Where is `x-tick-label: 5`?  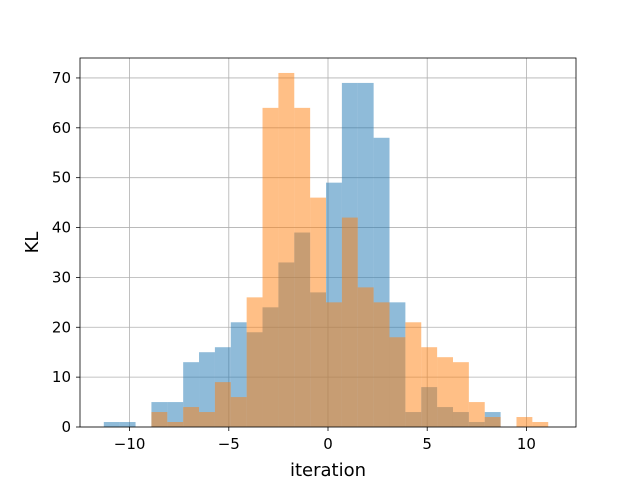
x-tick-label: 5 is located at coordinates (427, 444).